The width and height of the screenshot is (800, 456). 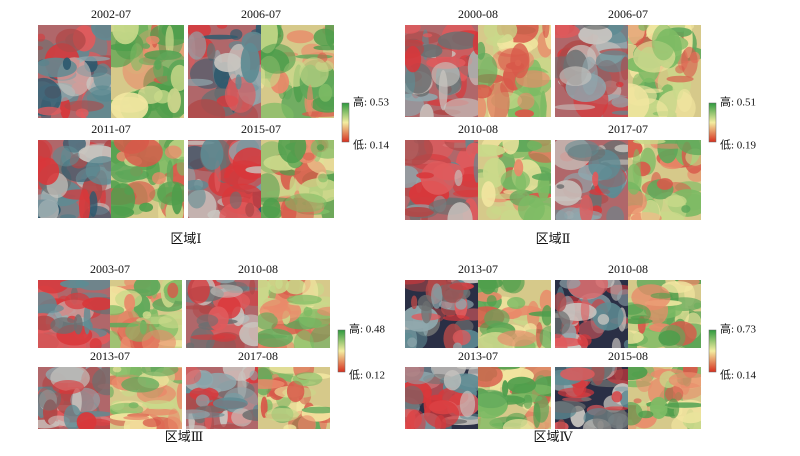 What do you see at coordinates (258, 356) in the screenshot?
I see `date-label: 2017-08` at bounding box center [258, 356].